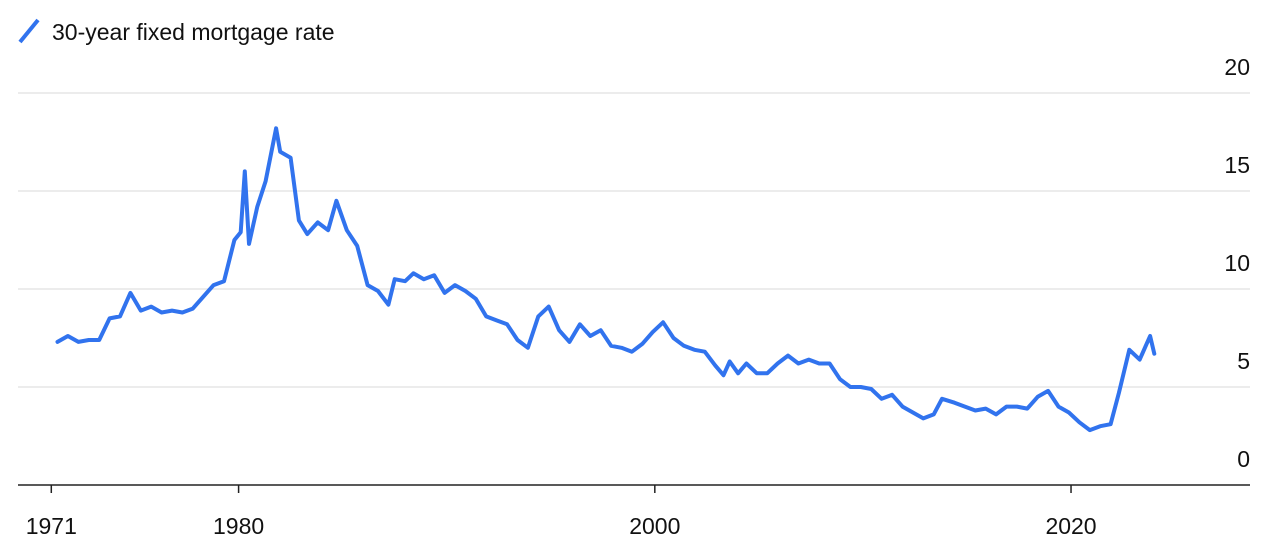  Describe the element at coordinates (654, 526) in the screenshot. I see `x-tick-label: 2000` at that location.